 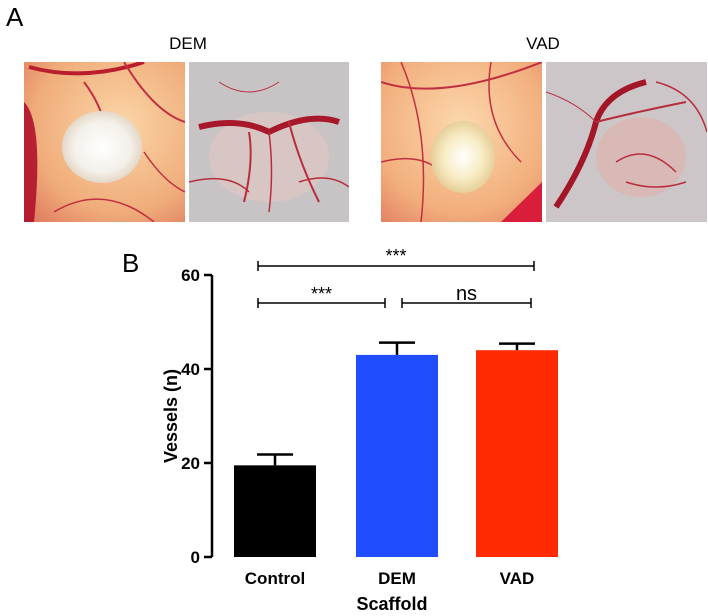 I want to click on x-tick-label: Control, so click(x=275, y=578).